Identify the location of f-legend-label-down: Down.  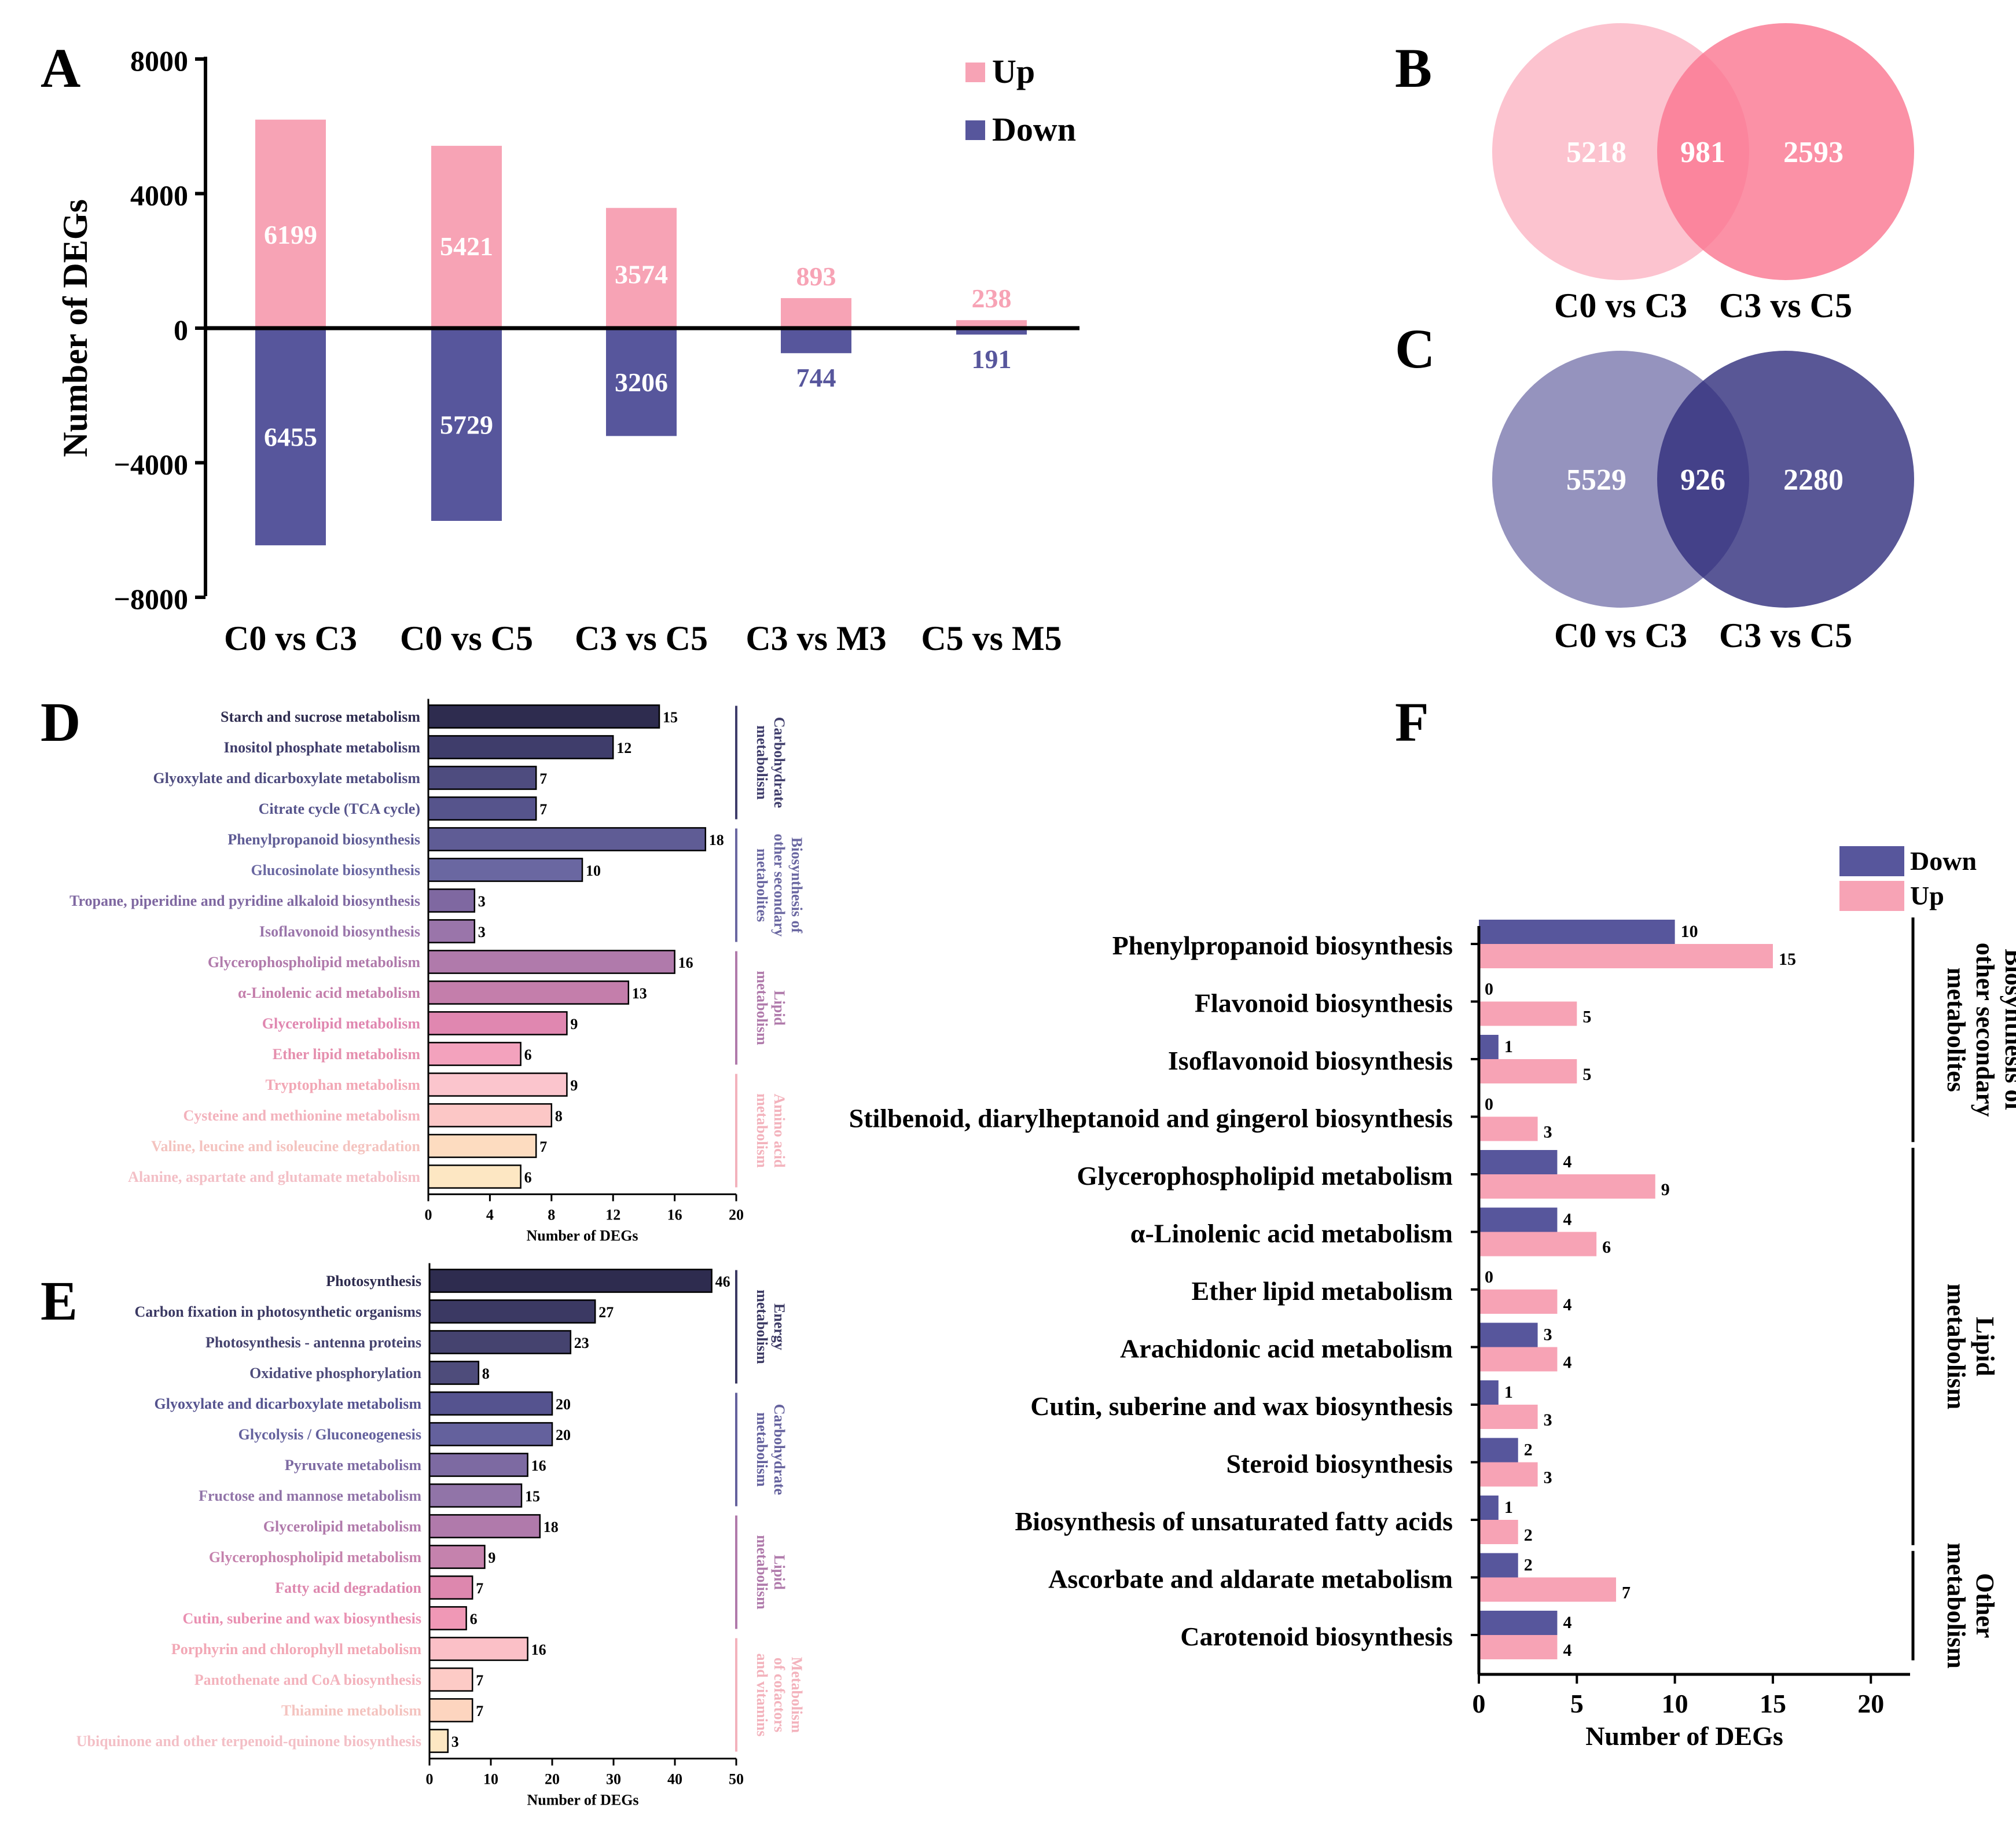
(1943, 861).